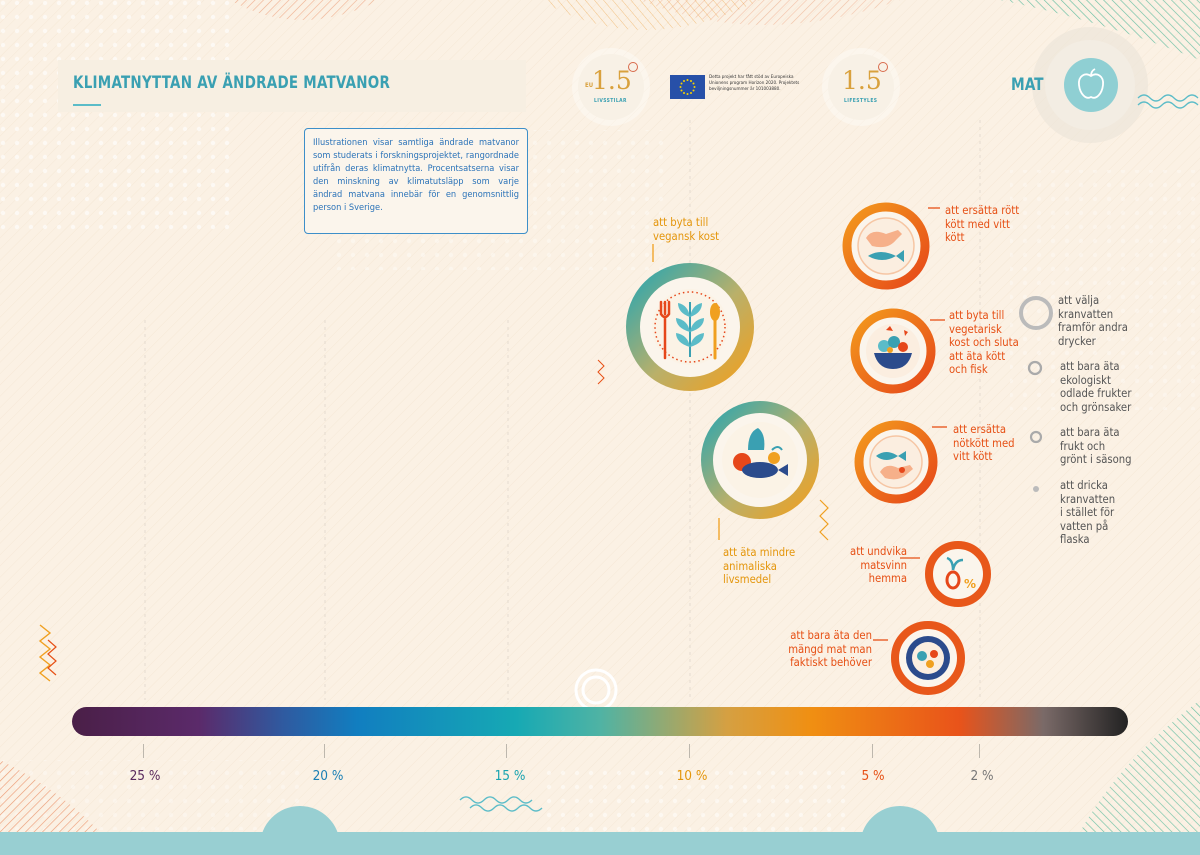 The height and width of the screenshot is (855, 1200). Describe the element at coordinates (600, 721) in the screenshot. I see `scale-bar` at that location.